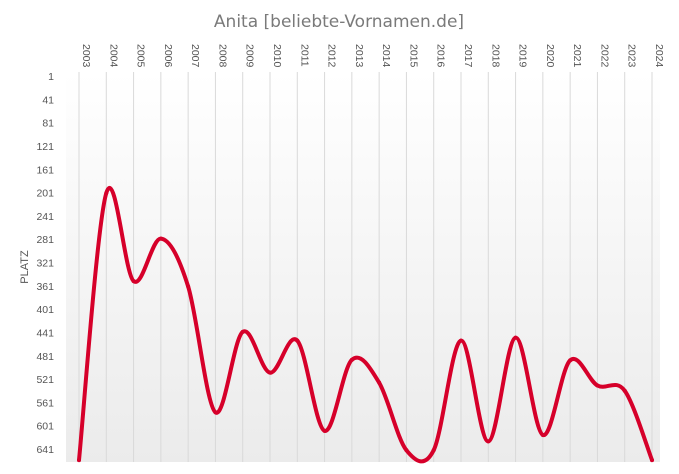 The image size is (679, 474). I want to click on x-tick-label: 2013, so click(359, 56).